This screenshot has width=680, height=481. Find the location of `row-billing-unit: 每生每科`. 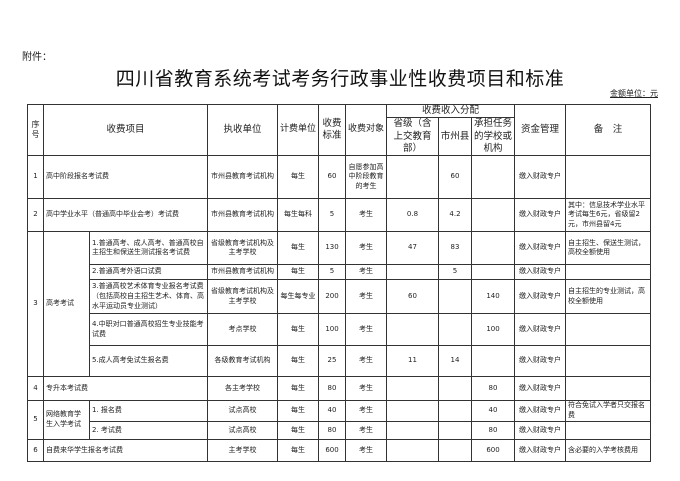

row-billing-unit: 每生每科 is located at coordinates (298, 215).